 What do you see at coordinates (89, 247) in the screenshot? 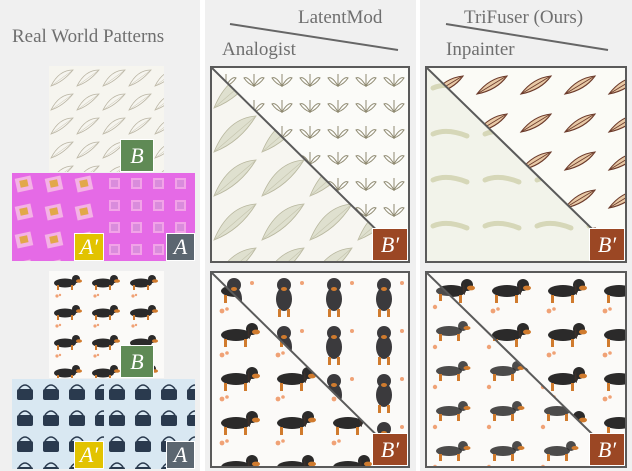
I see `label-a-prime: A′` at bounding box center [89, 247].